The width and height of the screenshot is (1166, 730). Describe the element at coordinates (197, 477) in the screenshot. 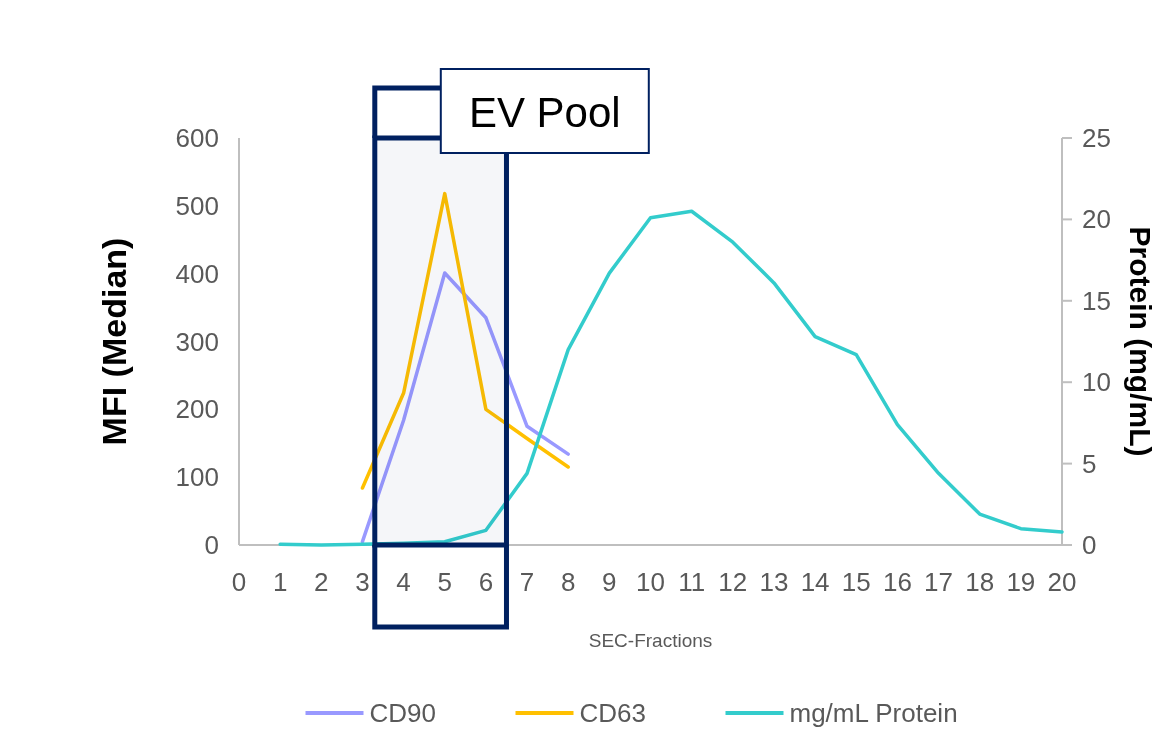

I see `y-tick-label: 100` at that location.